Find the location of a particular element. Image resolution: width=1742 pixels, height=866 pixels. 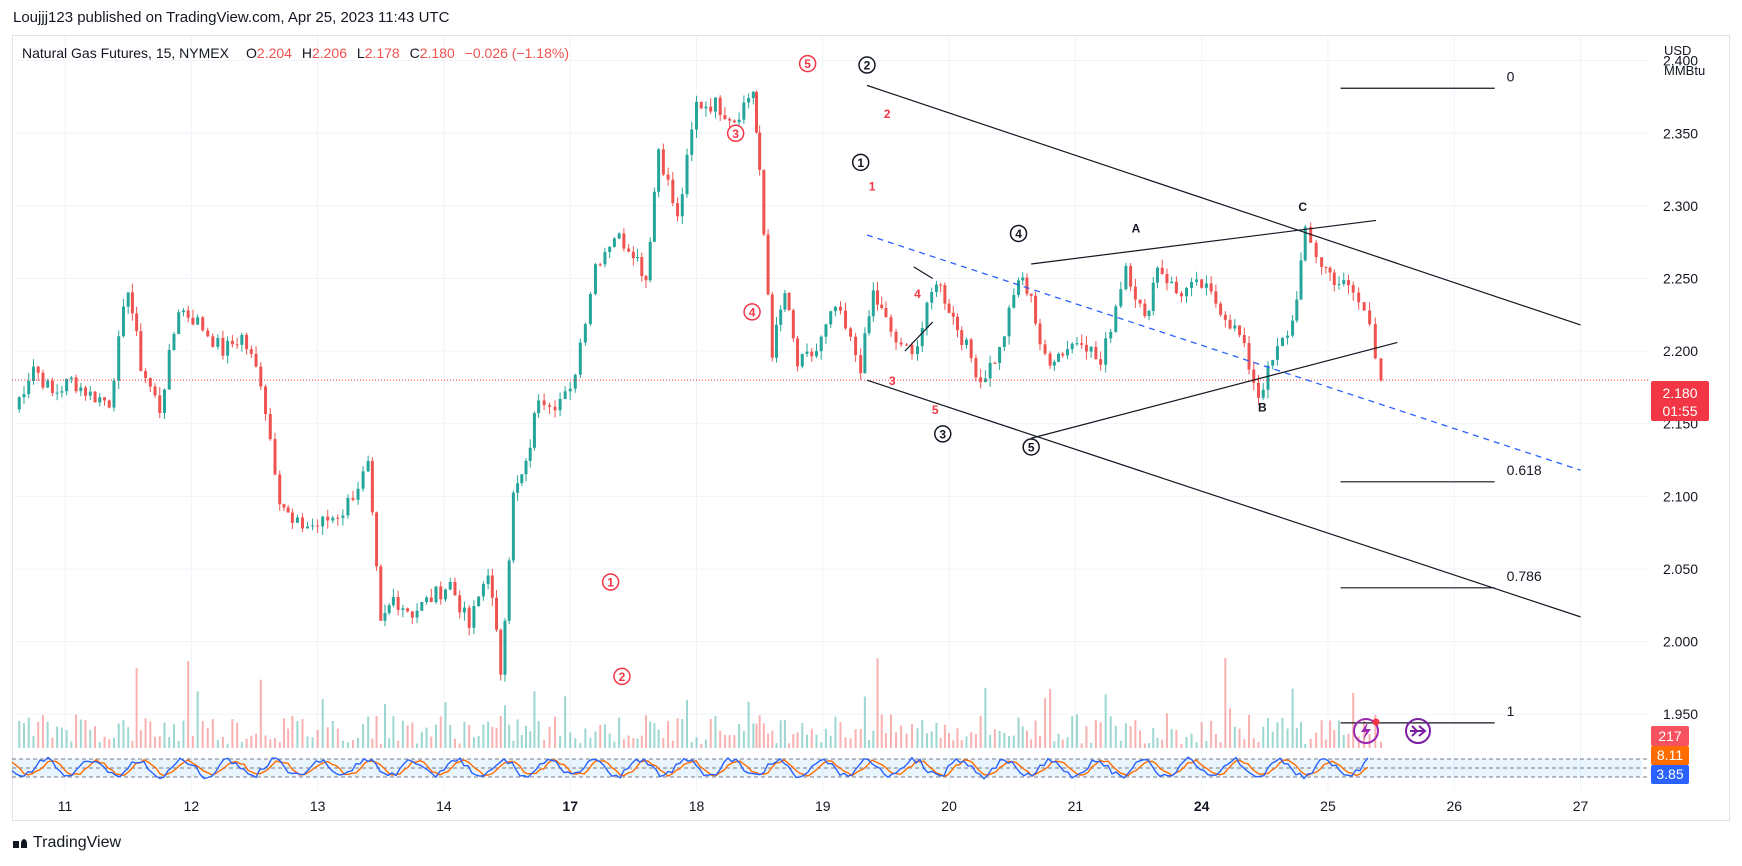

price-axis-unit: MMBtu is located at coordinates (1684, 70).